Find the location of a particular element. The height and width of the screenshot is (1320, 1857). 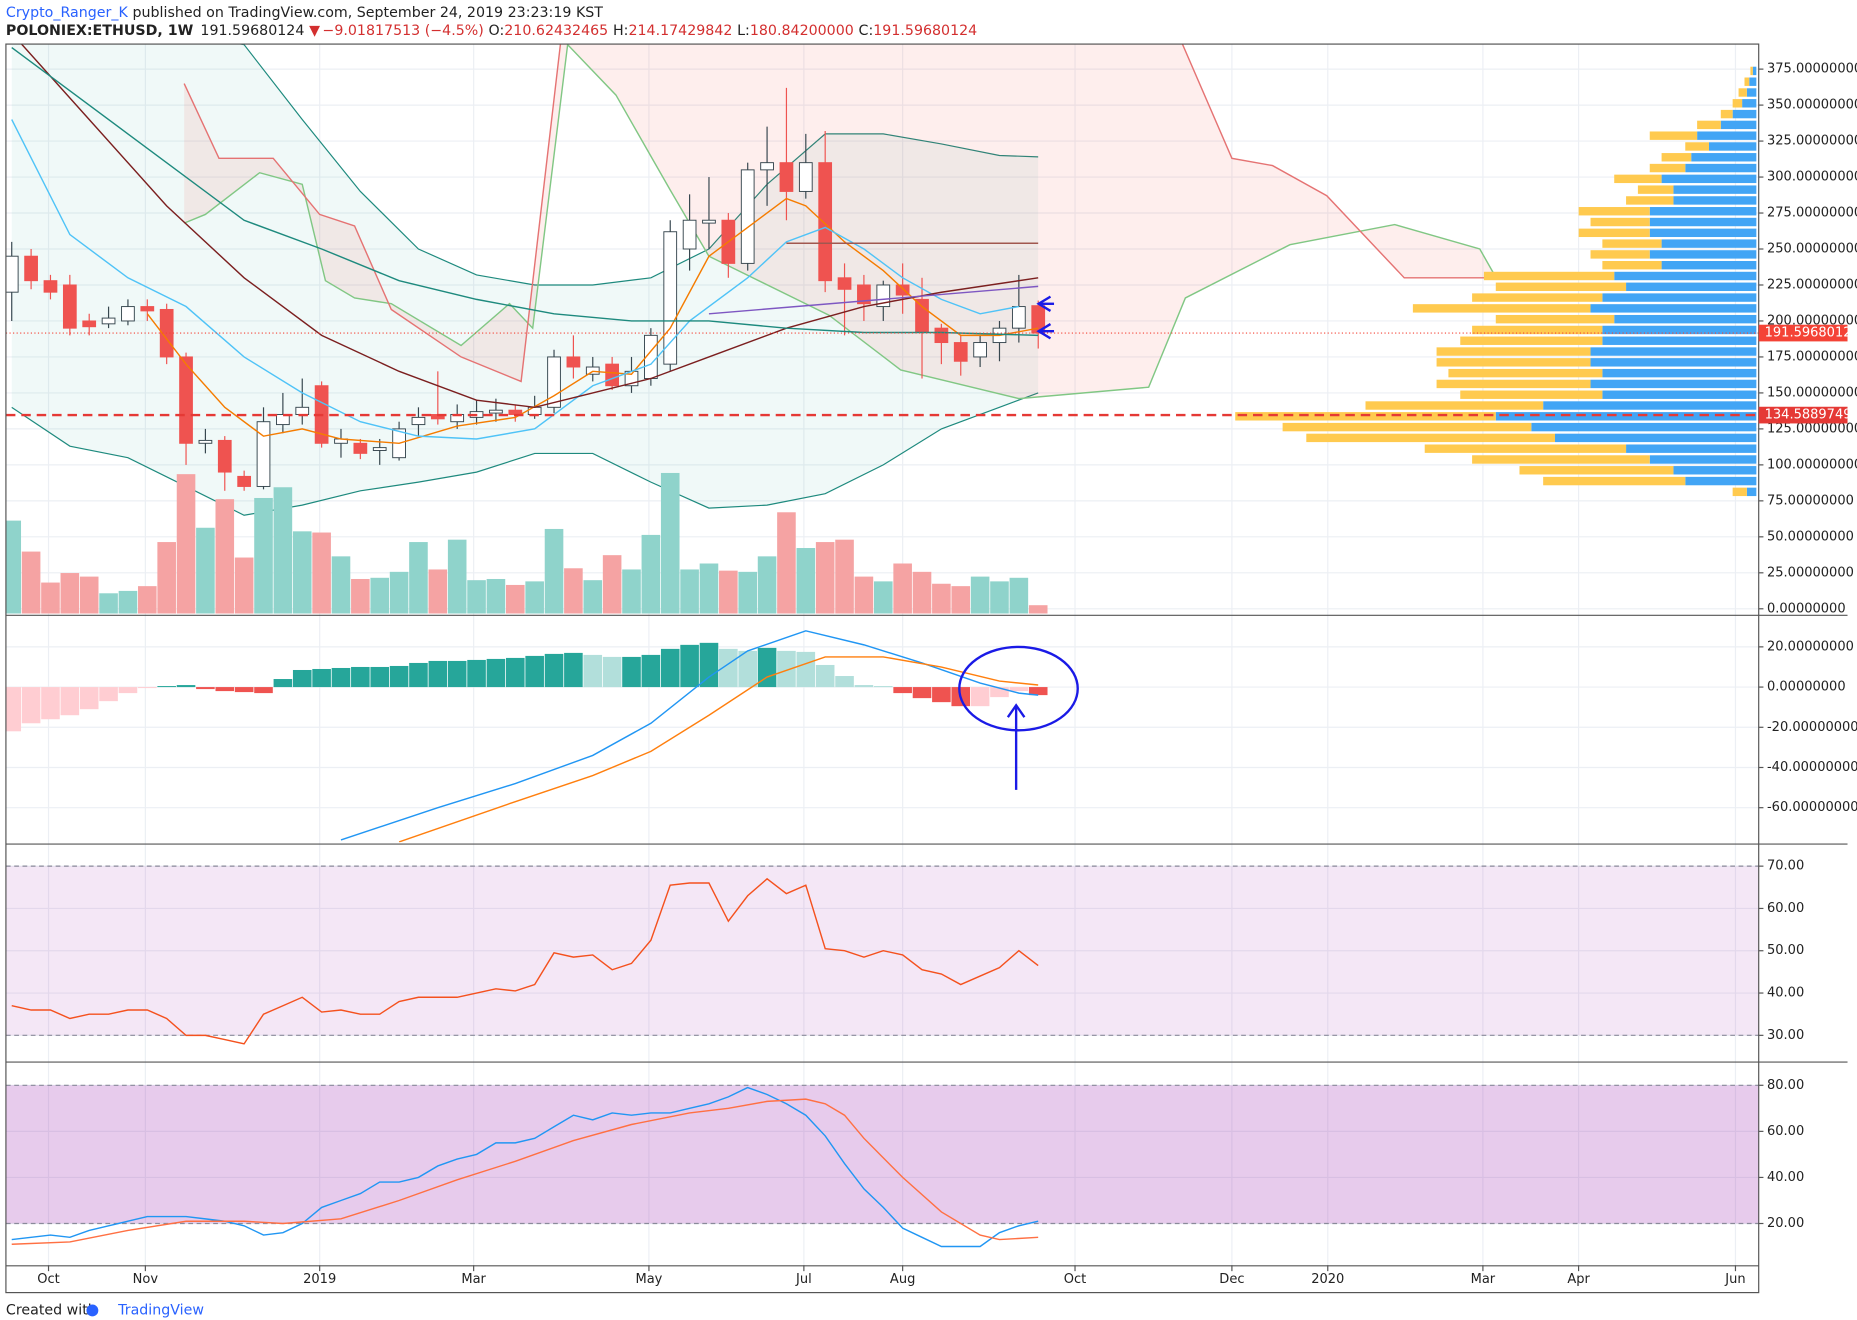

author: Crypto_Ranger_K is located at coordinates (67, 13).